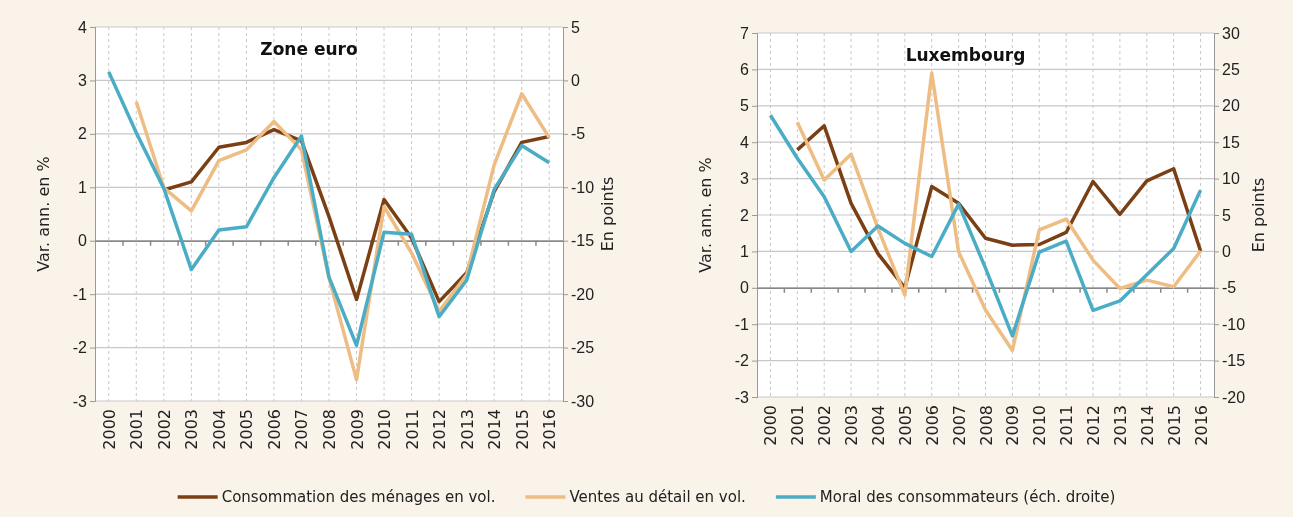  I want to click on y2-tick-label: 15, so click(1231, 142).